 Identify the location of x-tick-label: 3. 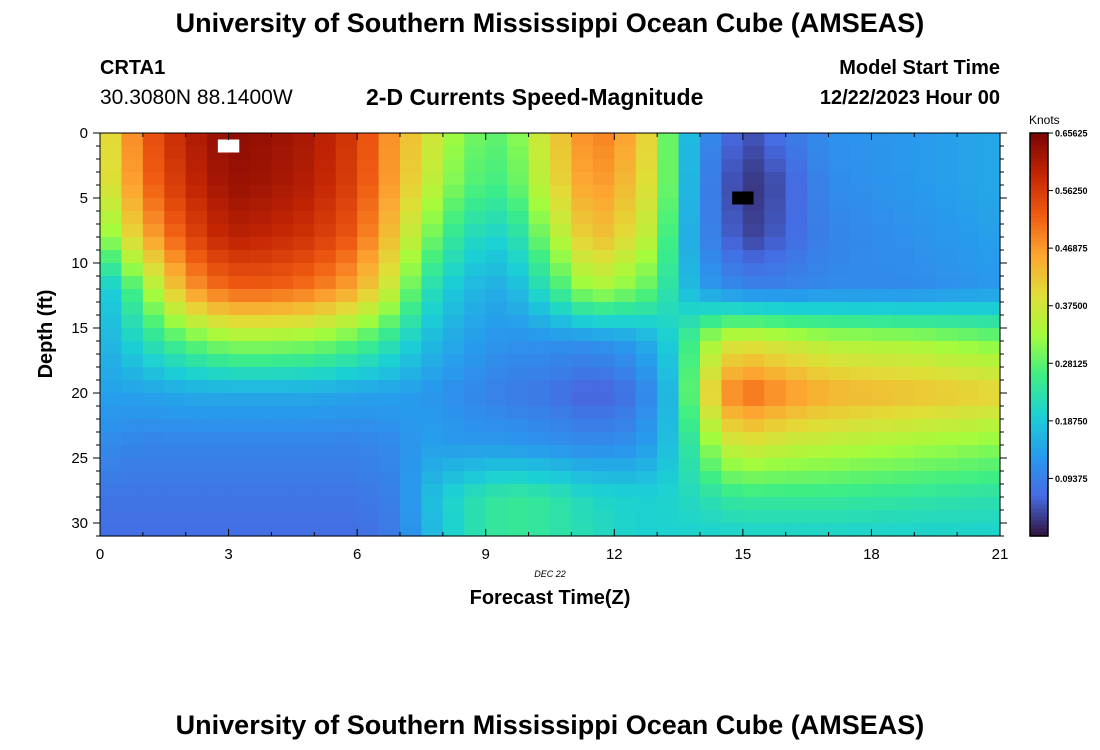
(228, 554).